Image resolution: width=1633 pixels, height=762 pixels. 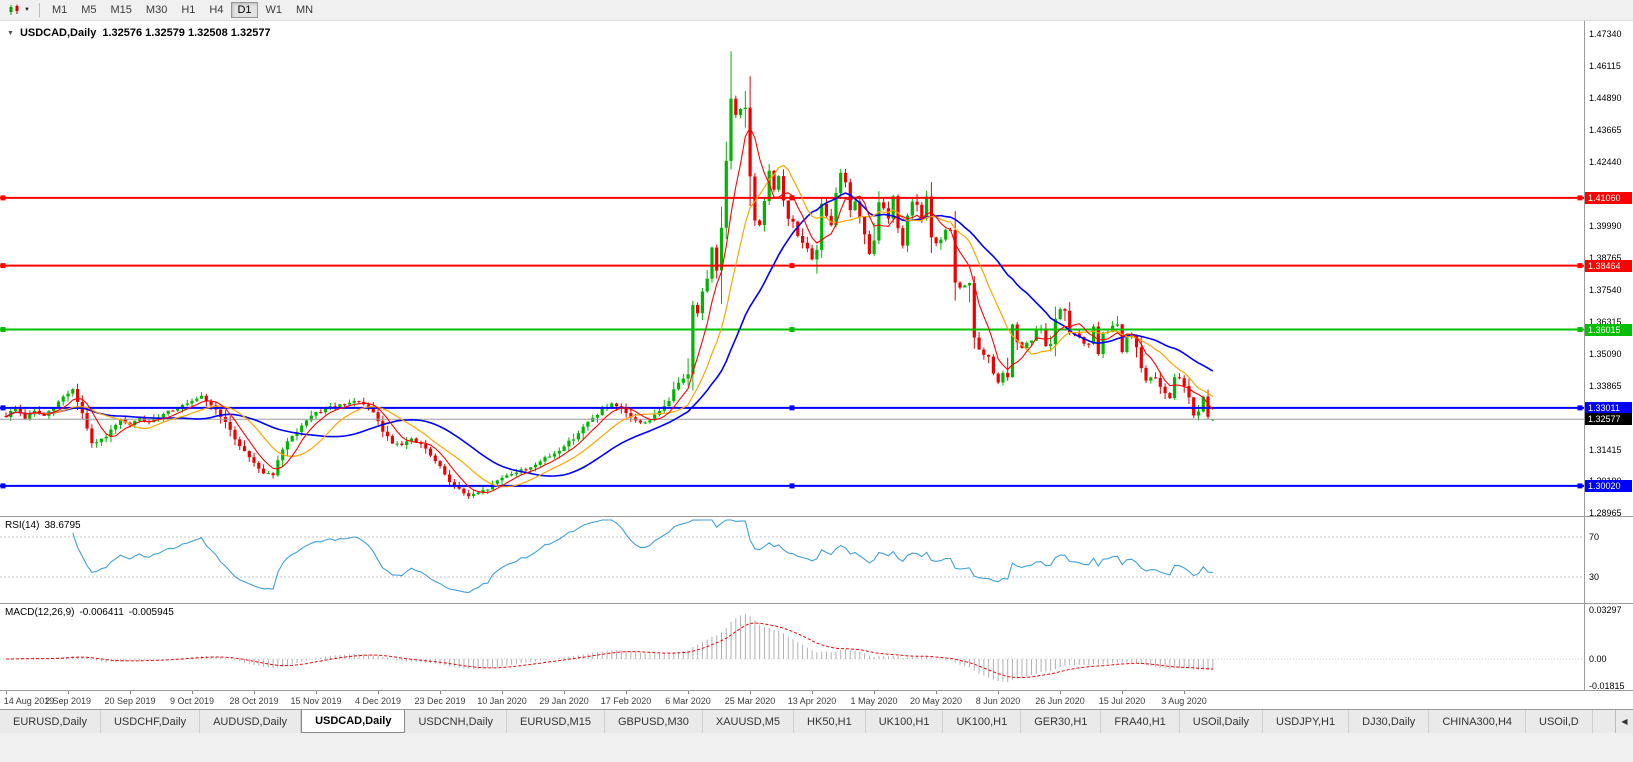 I want to click on timeframe-button-D1: D1, so click(x=244, y=10).